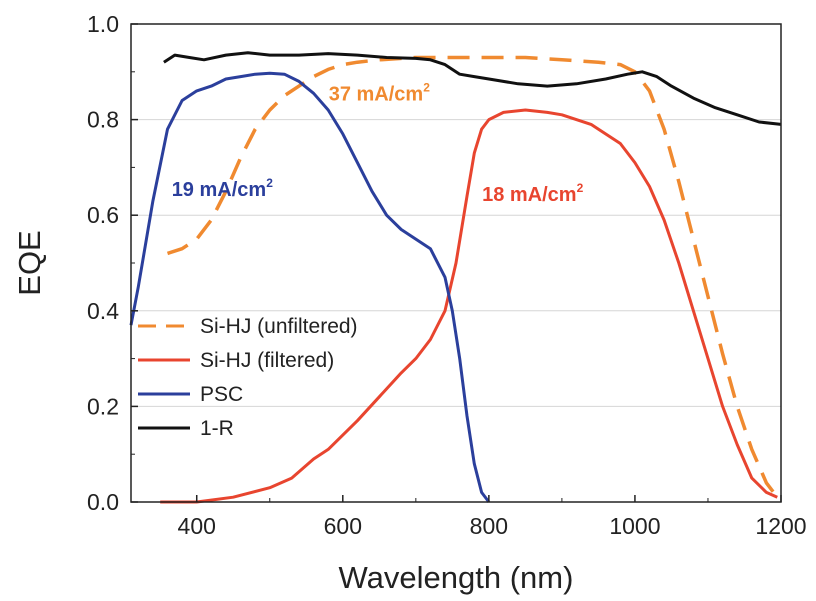  I want to click on legend-label: PSC, so click(221, 394).